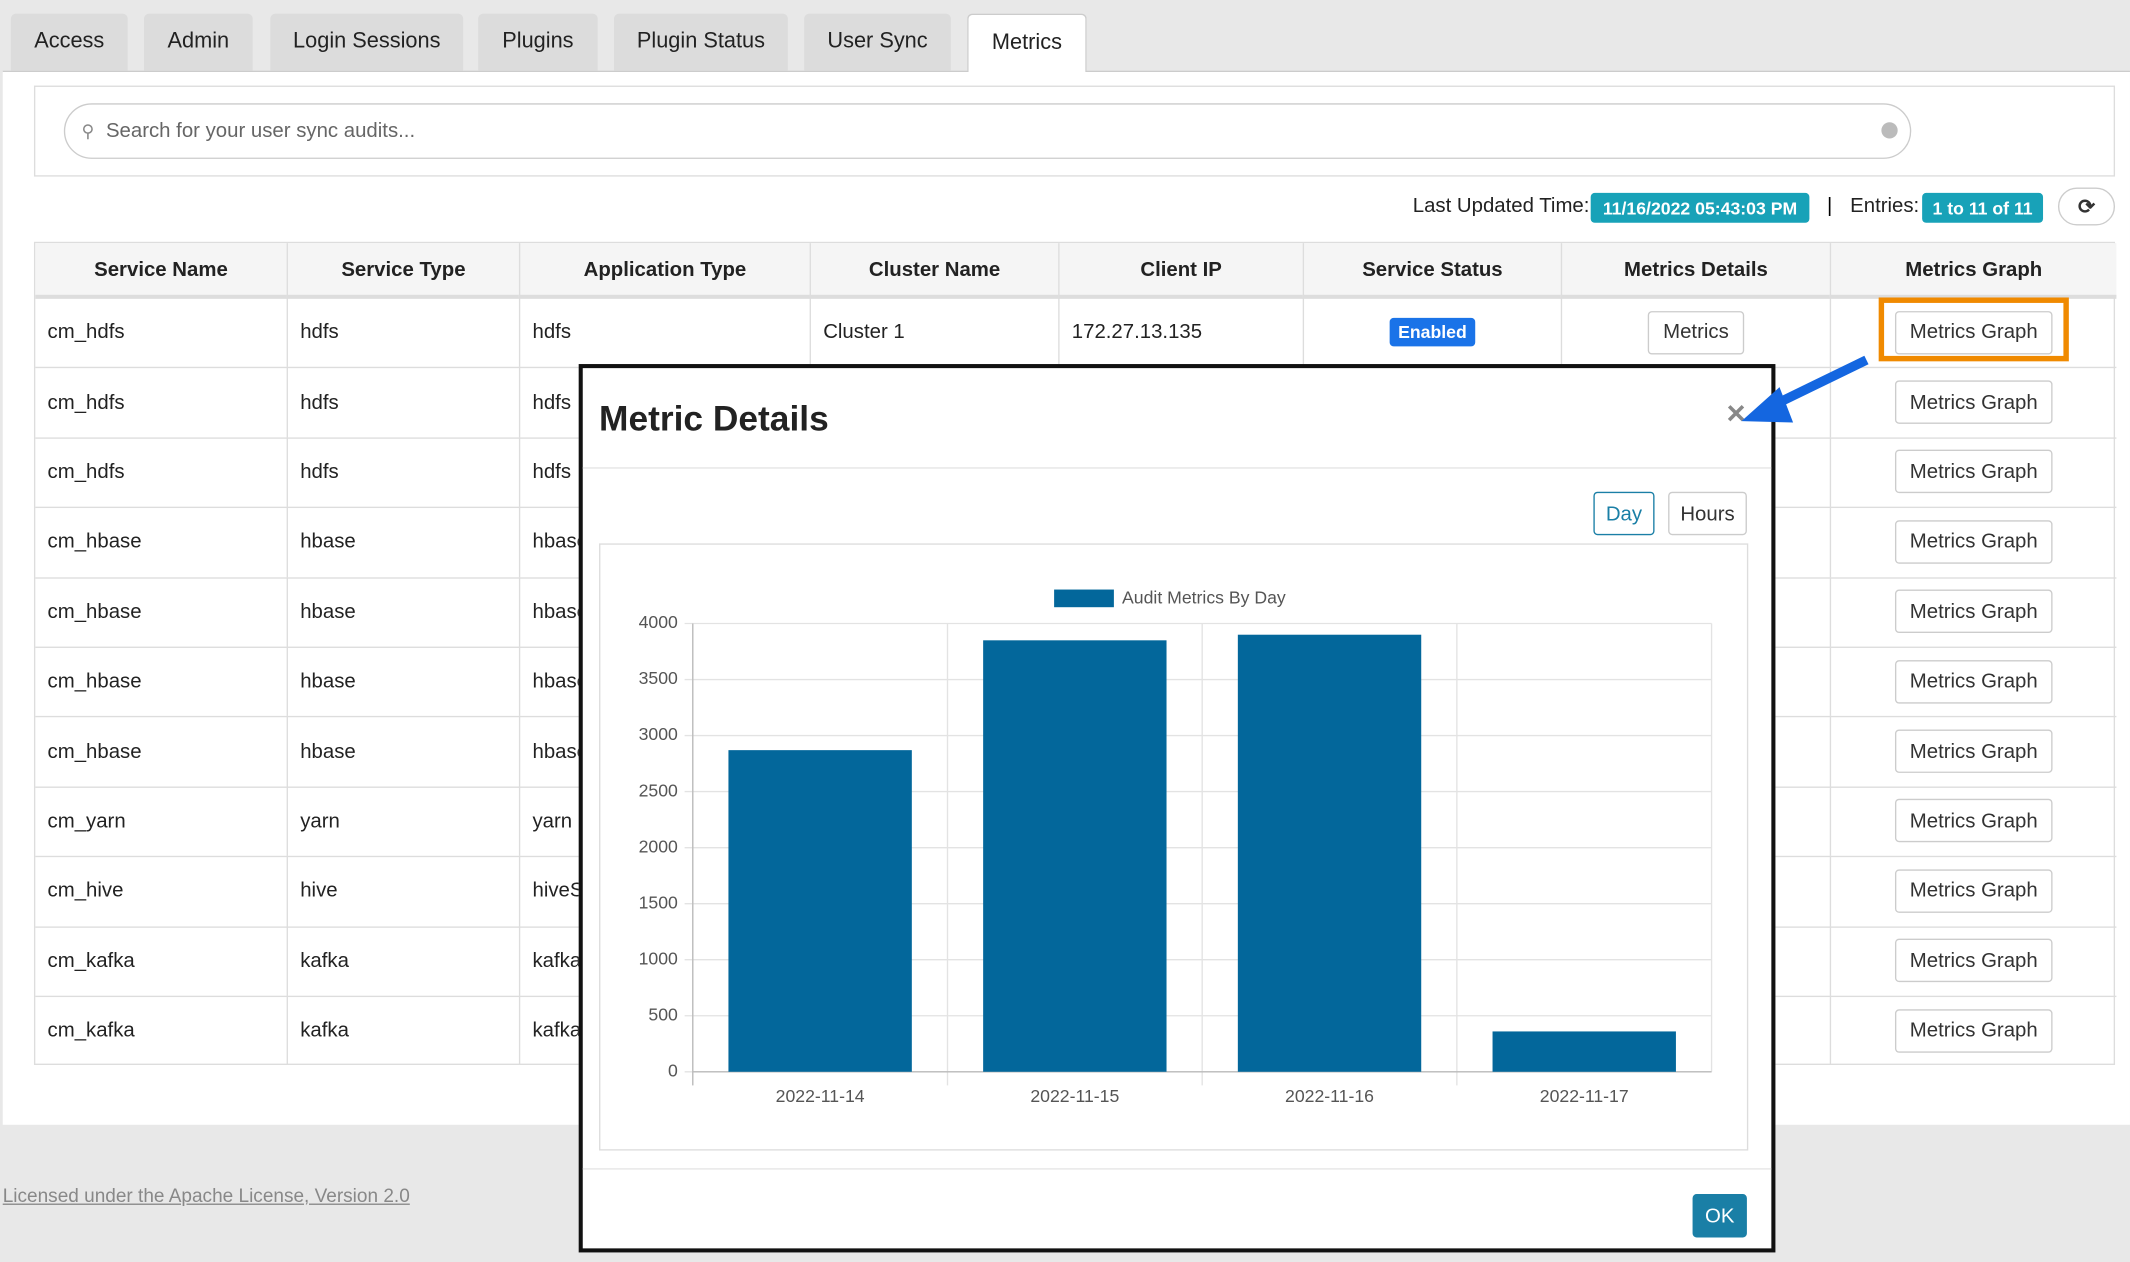 The width and height of the screenshot is (2130, 1262). Describe the element at coordinates (403, 891) in the screenshot. I see `table-cell: hive` at that location.